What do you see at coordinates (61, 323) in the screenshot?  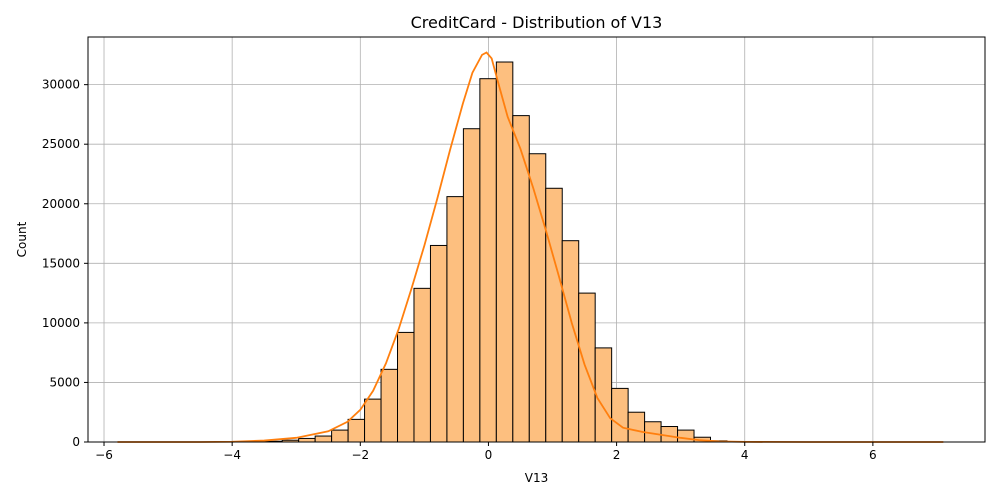 I see `y-tick-label: 10000` at bounding box center [61, 323].